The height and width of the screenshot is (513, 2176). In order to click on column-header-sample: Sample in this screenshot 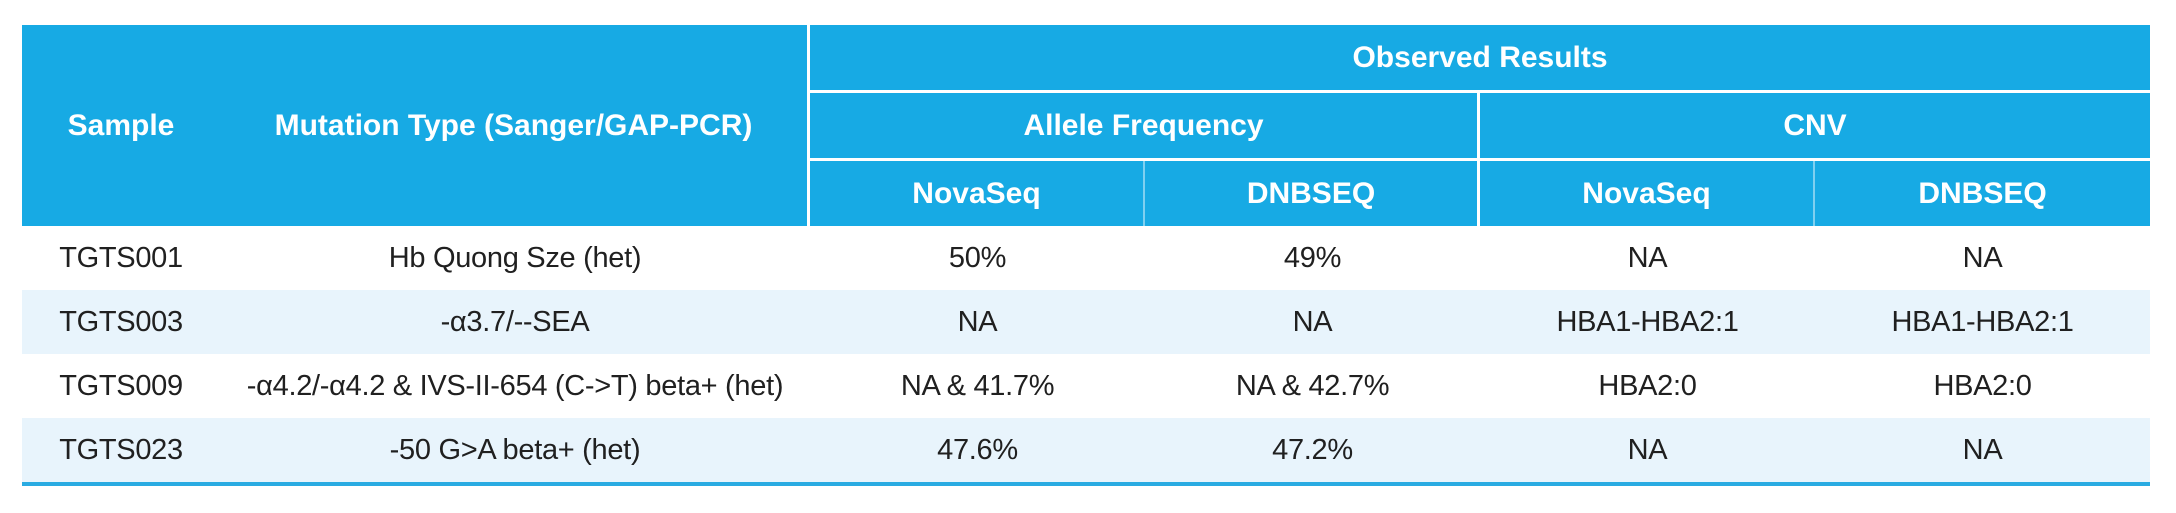, I will do `click(121, 125)`.